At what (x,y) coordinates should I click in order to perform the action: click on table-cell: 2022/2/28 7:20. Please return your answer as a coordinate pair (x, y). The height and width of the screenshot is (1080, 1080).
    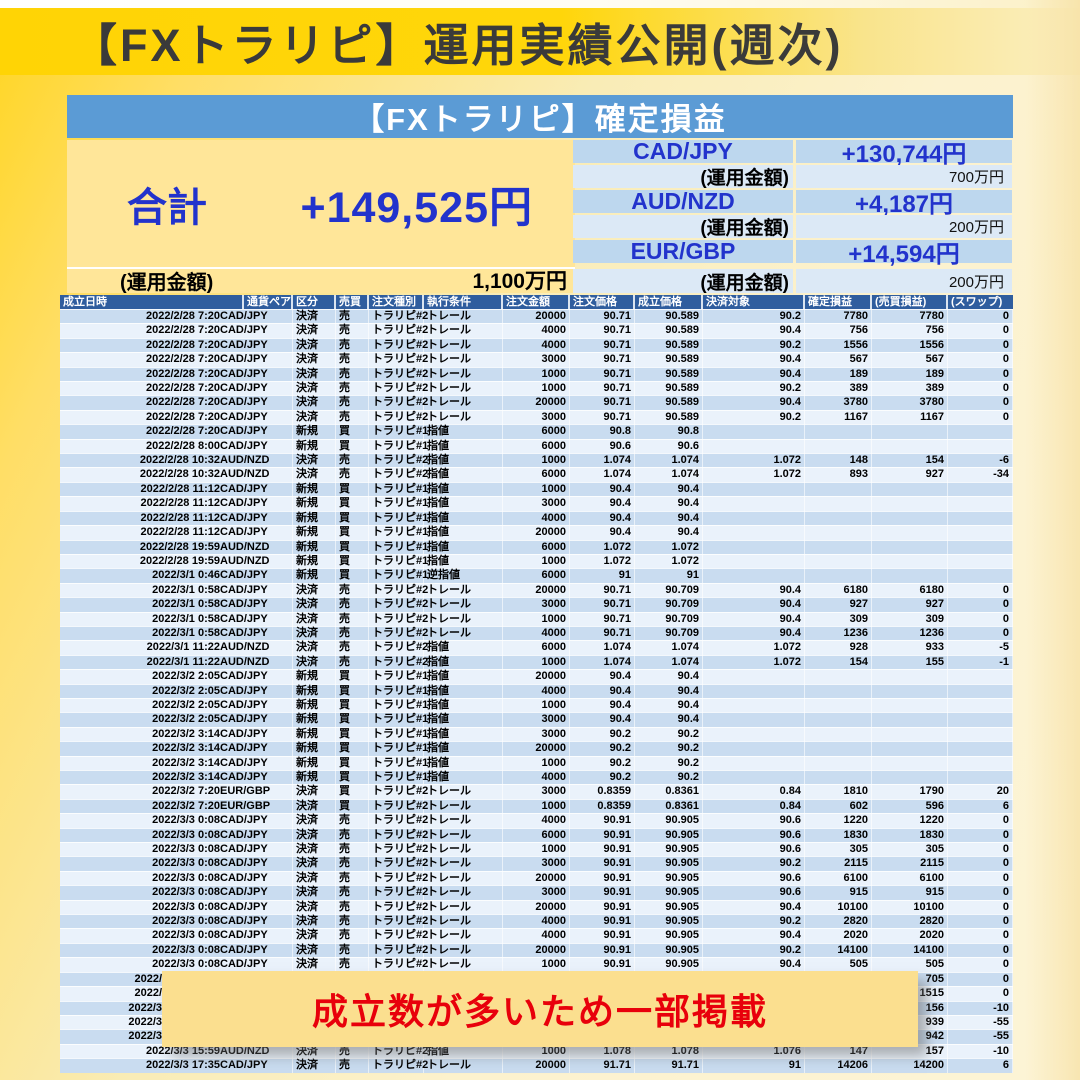
    Looking at the image, I should click on (182, 431).